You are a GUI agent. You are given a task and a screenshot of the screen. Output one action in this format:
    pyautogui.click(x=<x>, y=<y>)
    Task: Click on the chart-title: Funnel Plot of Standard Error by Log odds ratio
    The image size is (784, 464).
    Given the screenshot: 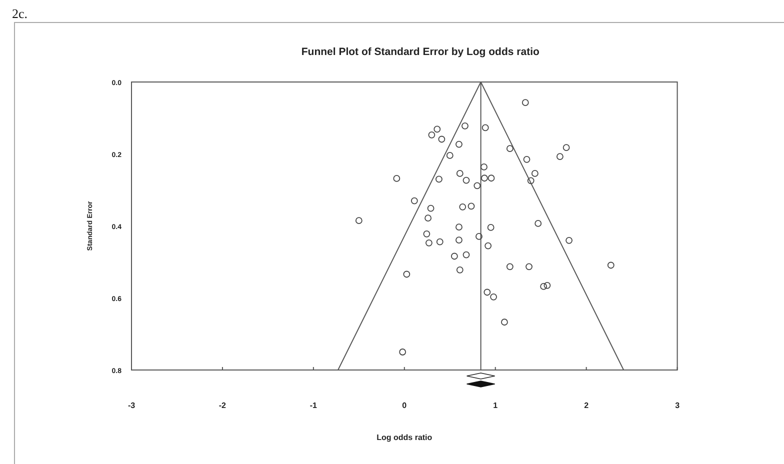 What is the action you would take?
    pyautogui.click(x=420, y=52)
    